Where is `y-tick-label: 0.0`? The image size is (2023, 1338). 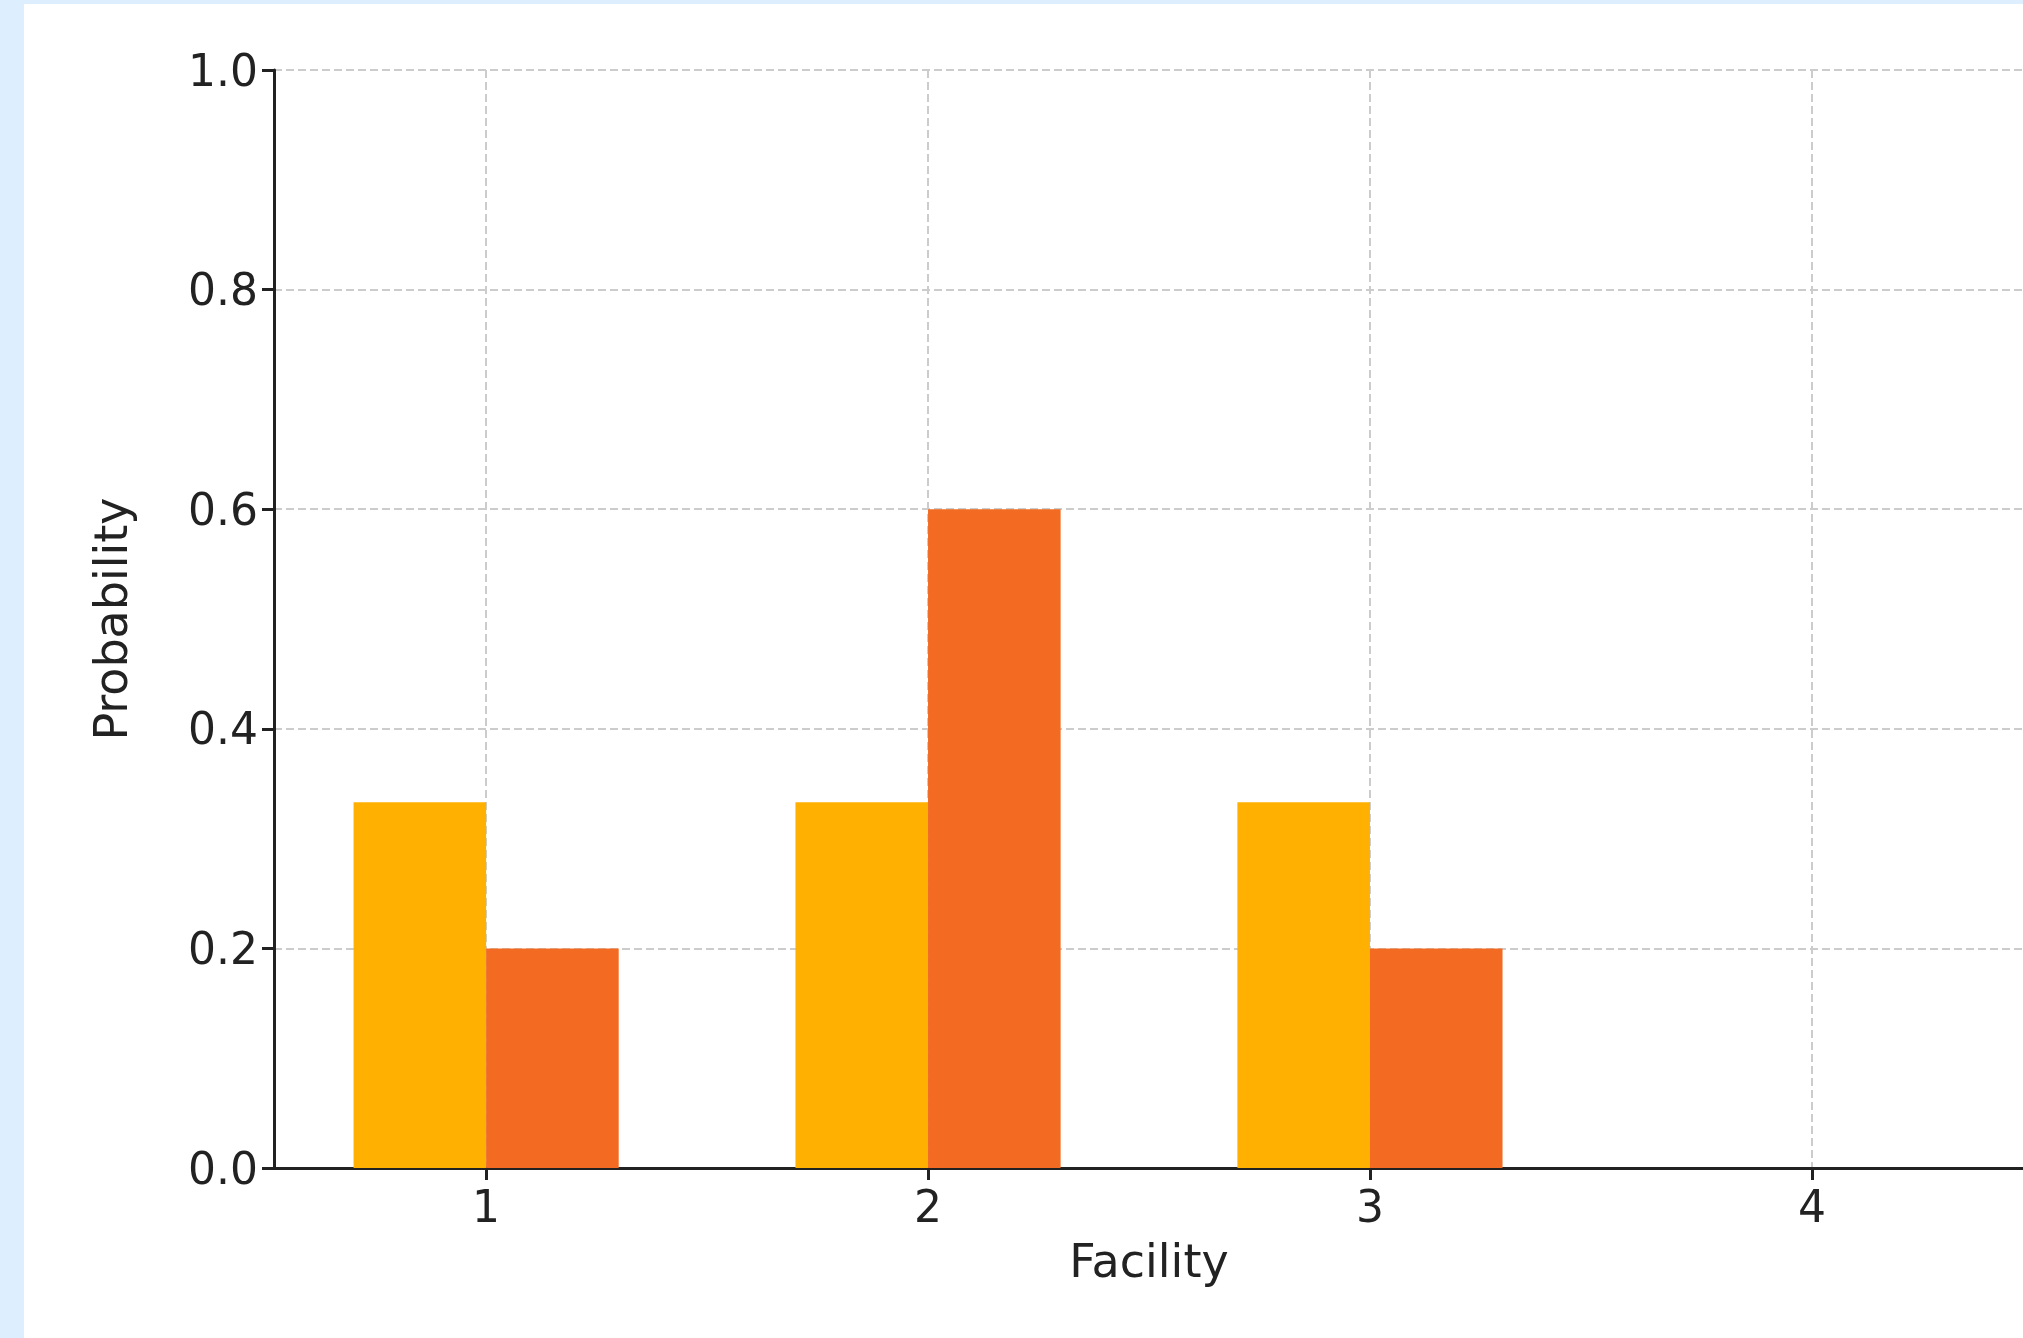
y-tick-label: 0.0 is located at coordinates (223, 1168).